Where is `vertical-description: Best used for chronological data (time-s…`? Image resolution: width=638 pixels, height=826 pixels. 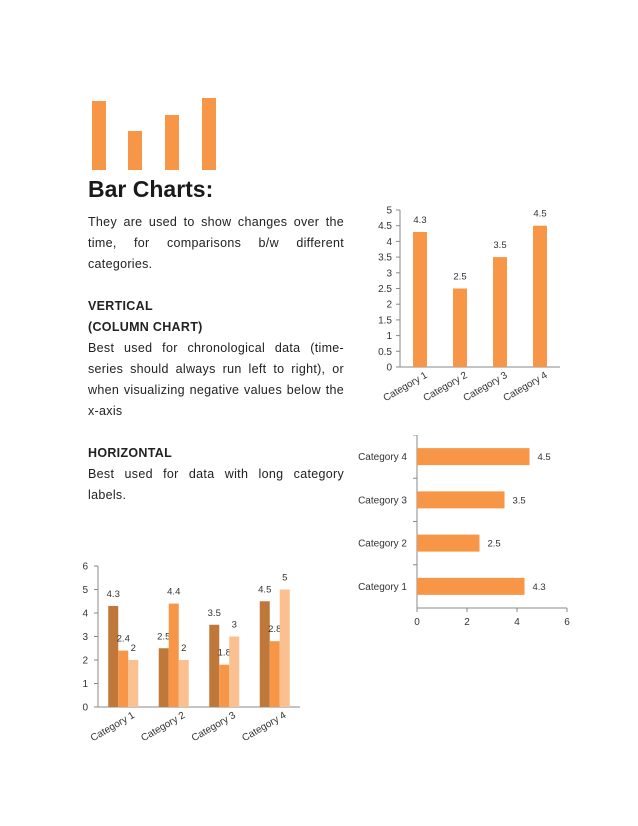 vertical-description: Best used for chronological data (time-s… is located at coordinates (216, 379).